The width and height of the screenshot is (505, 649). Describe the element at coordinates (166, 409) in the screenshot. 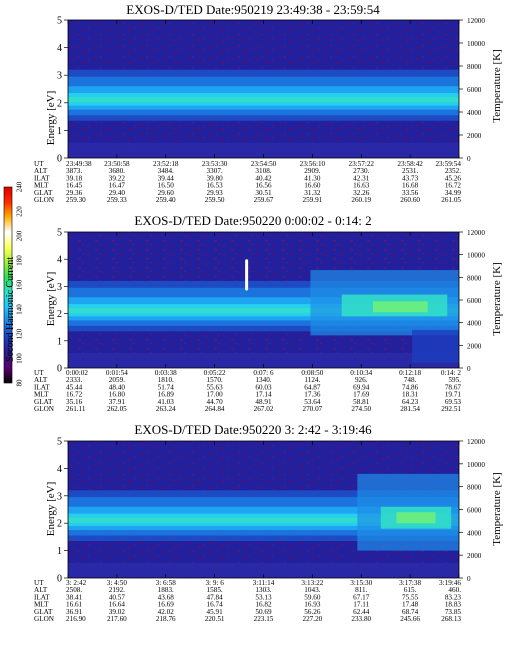

I see `table-cell: 263.24` at that location.